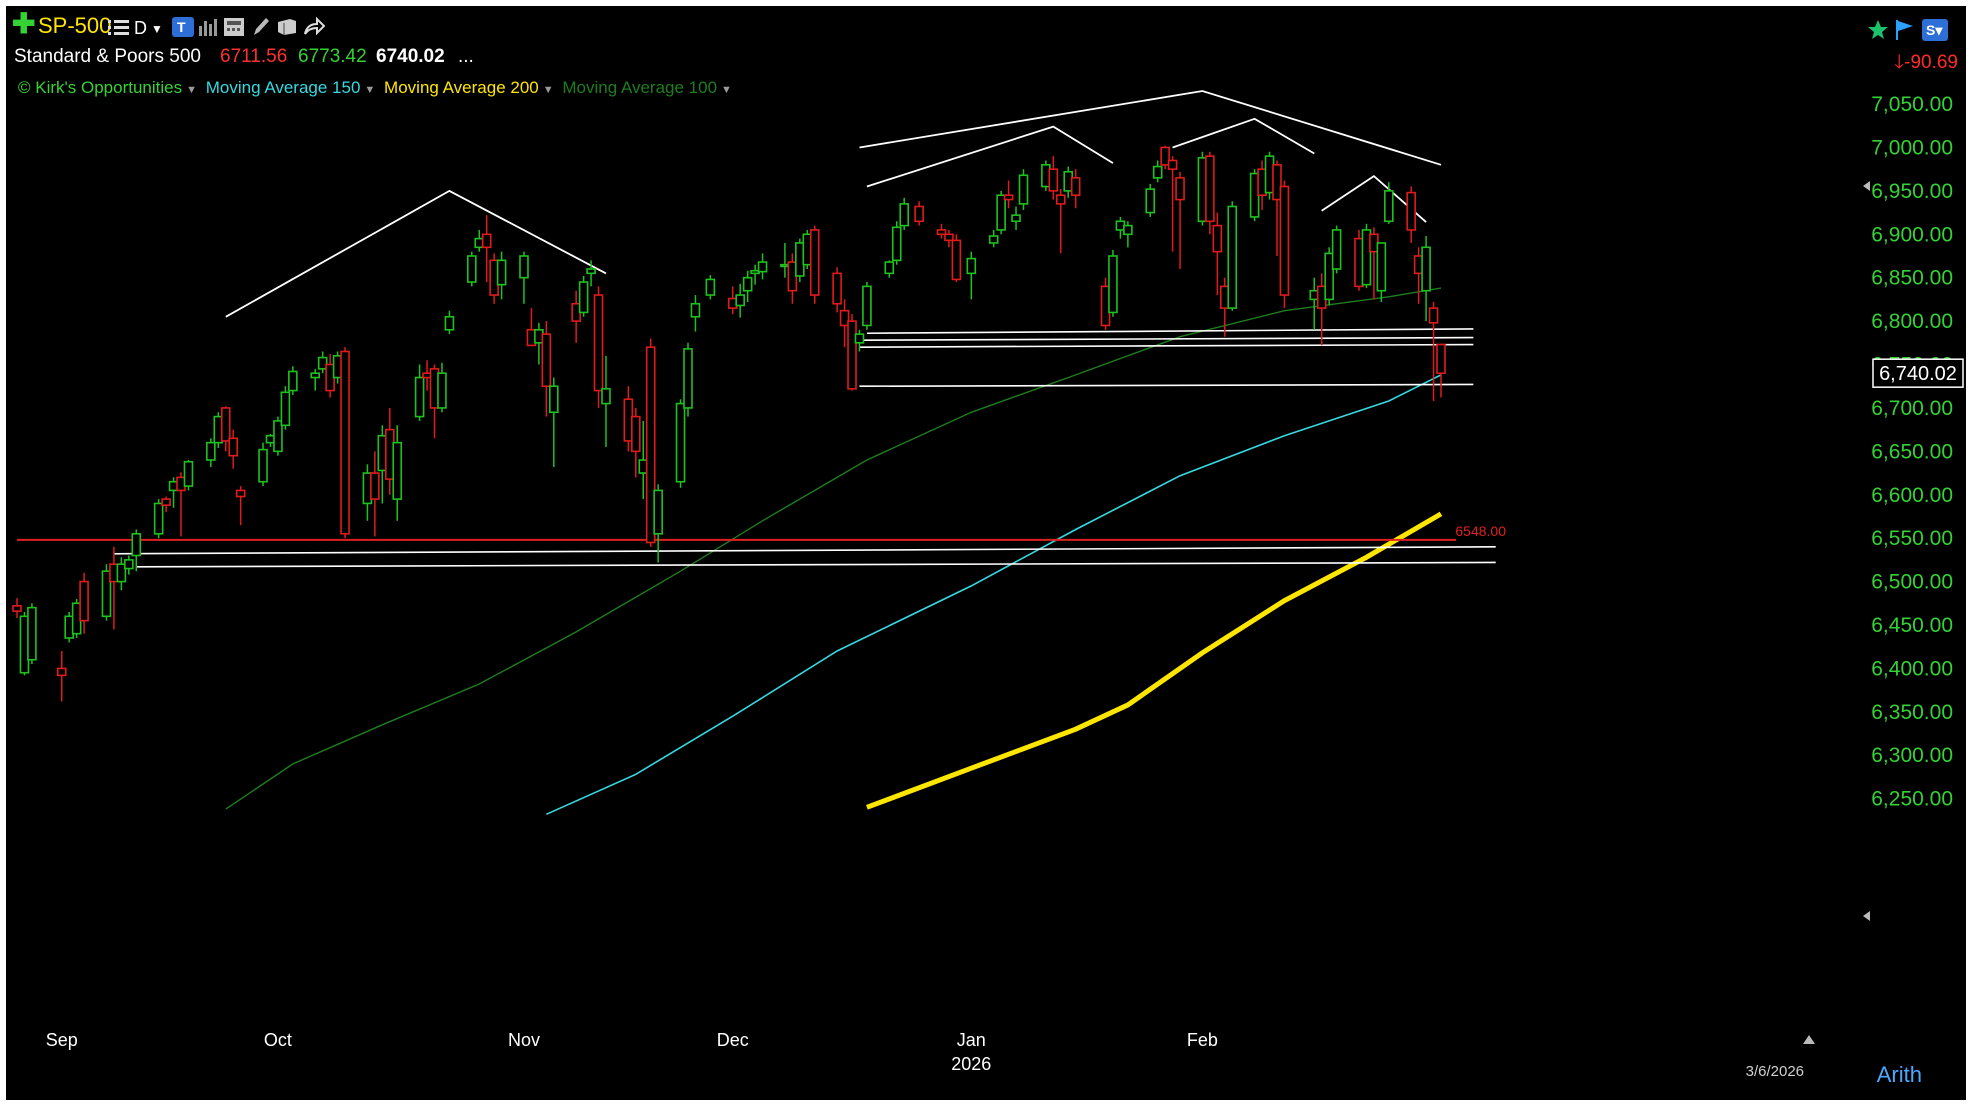 Image resolution: width=1974 pixels, height=1106 pixels. I want to click on y-tick-label: 6,550.00, so click(1912, 538).